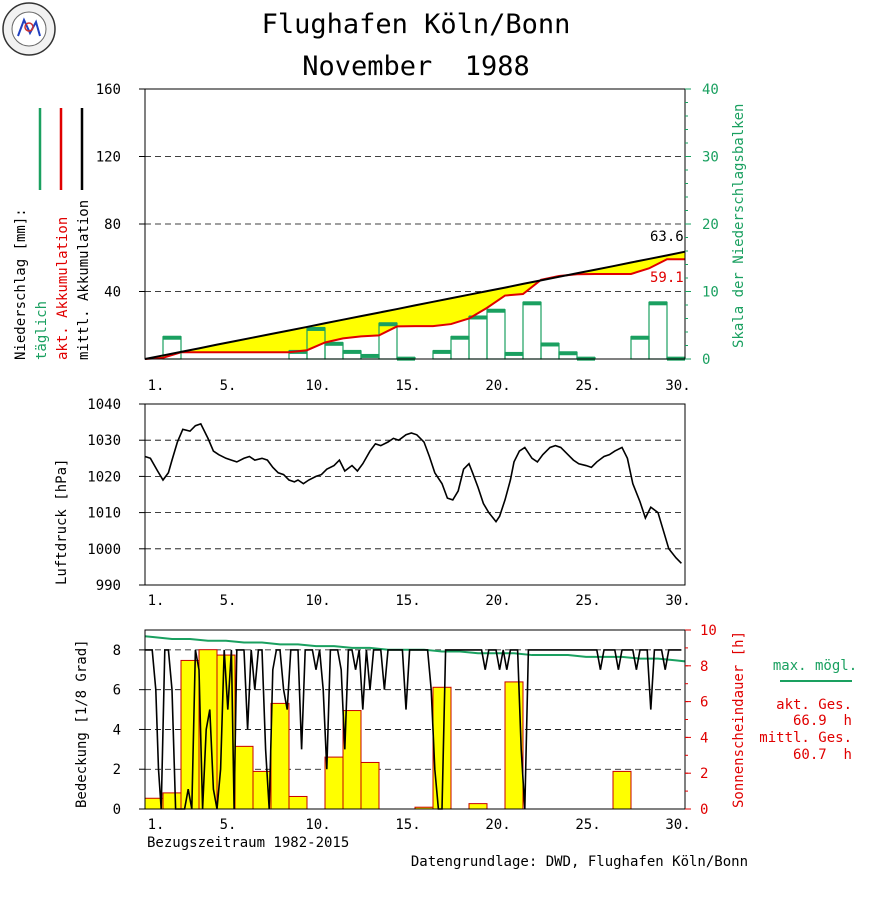 Image resolution: width=872 pixels, height=900 pixels. What do you see at coordinates (108, 90) in the screenshot?
I see `y-tick-label: 160` at bounding box center [108, 90].